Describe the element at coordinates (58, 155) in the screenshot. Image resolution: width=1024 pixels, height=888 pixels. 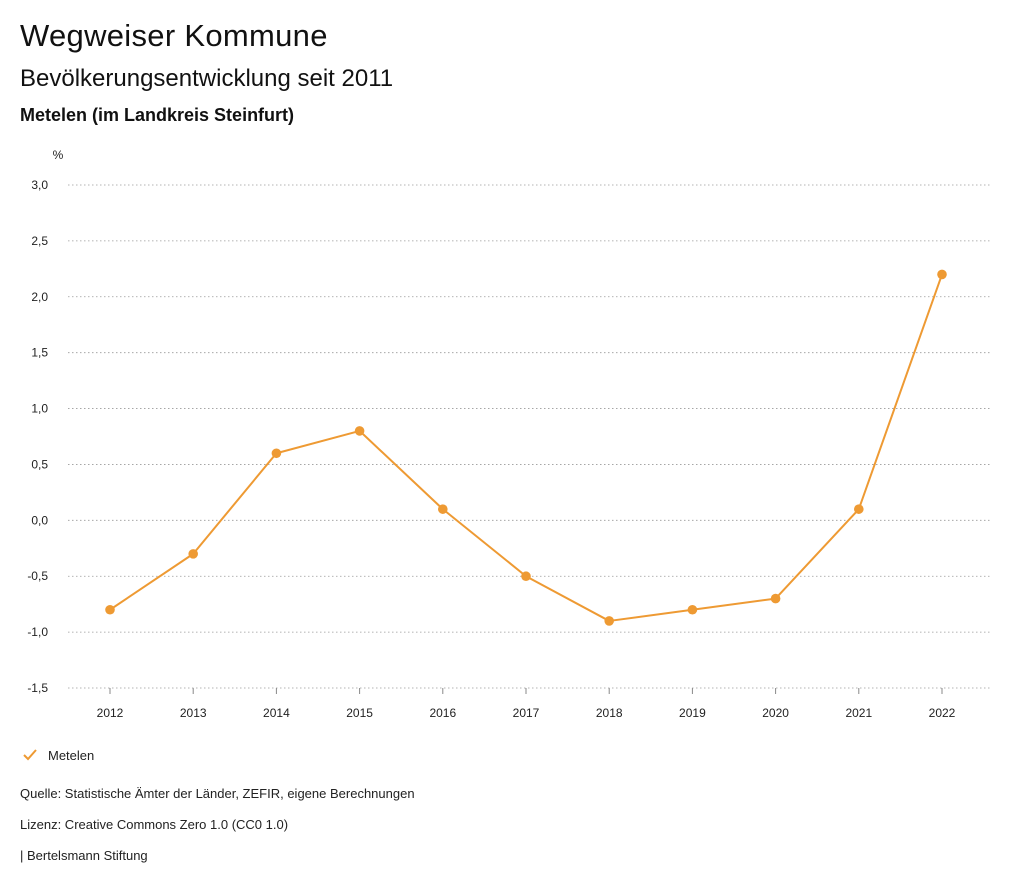
I see `y-axis-unit-label: %` at that location.